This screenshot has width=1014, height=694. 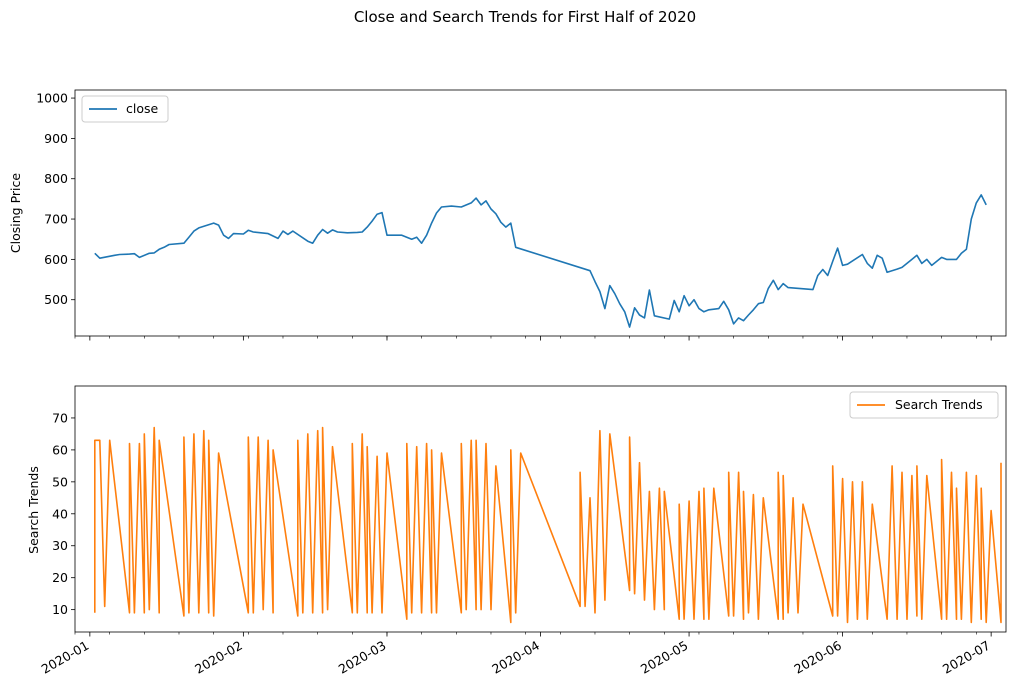 What do you see at coordinates (533, 338) in the screenshot?
I see `closing-price-x-ticks` at bounding box center [533, 338].